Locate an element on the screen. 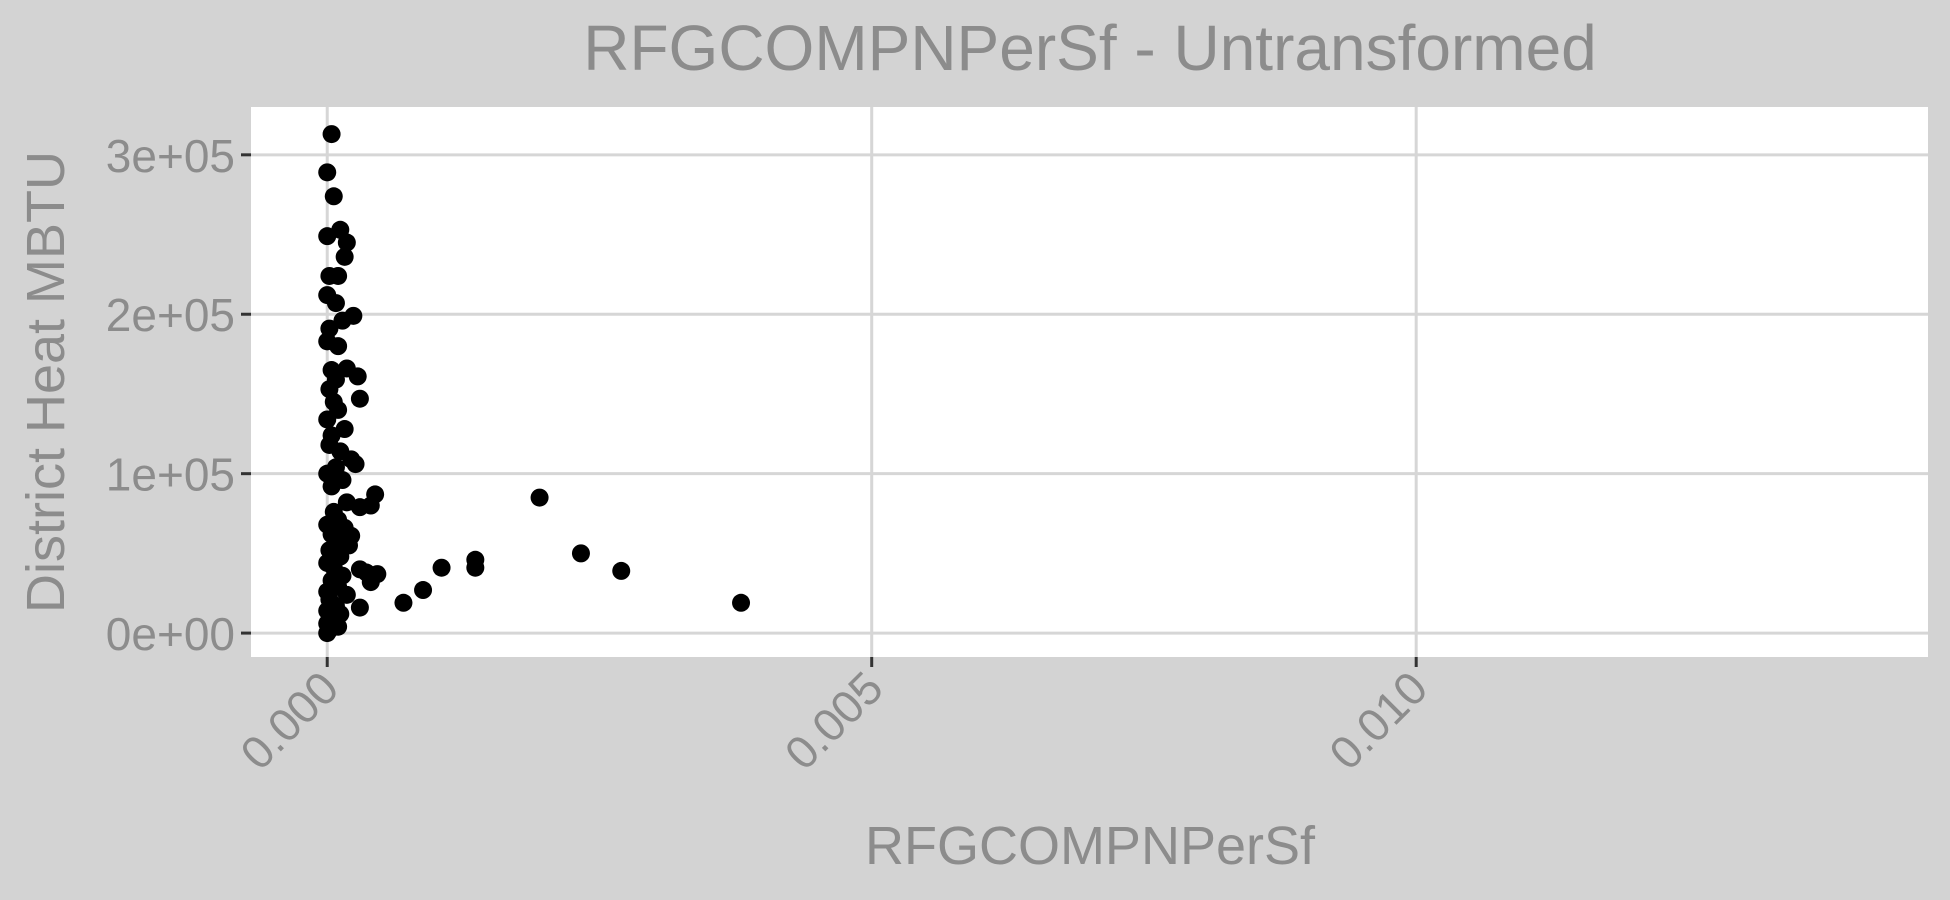  x-axis-label: RFGCOMPNPerSf is located at coordinates (1090, 846).